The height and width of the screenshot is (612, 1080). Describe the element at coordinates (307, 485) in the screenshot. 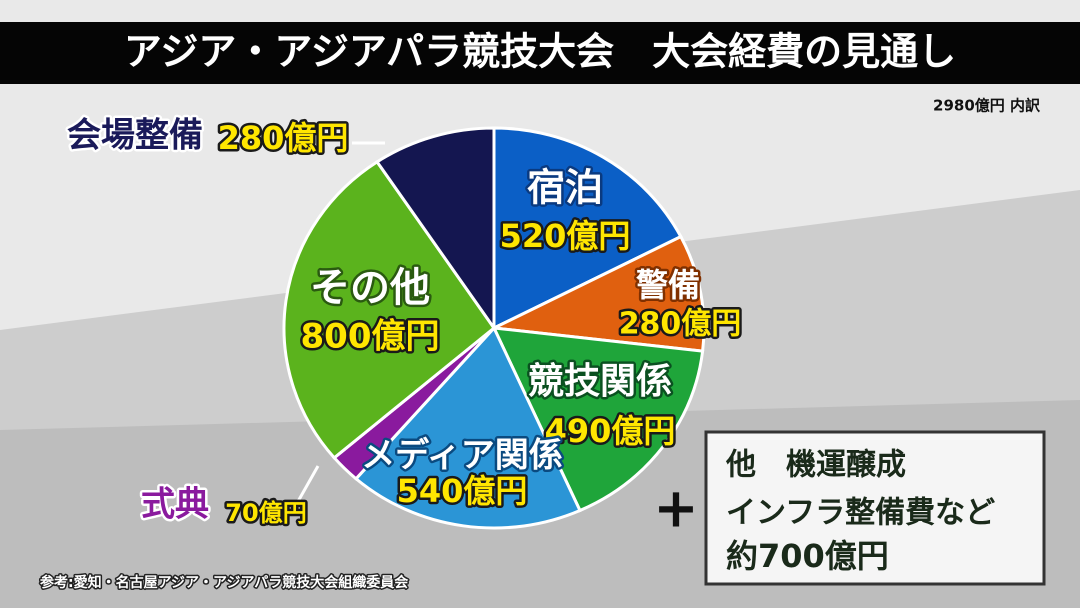

I see `leader-line` at that location.